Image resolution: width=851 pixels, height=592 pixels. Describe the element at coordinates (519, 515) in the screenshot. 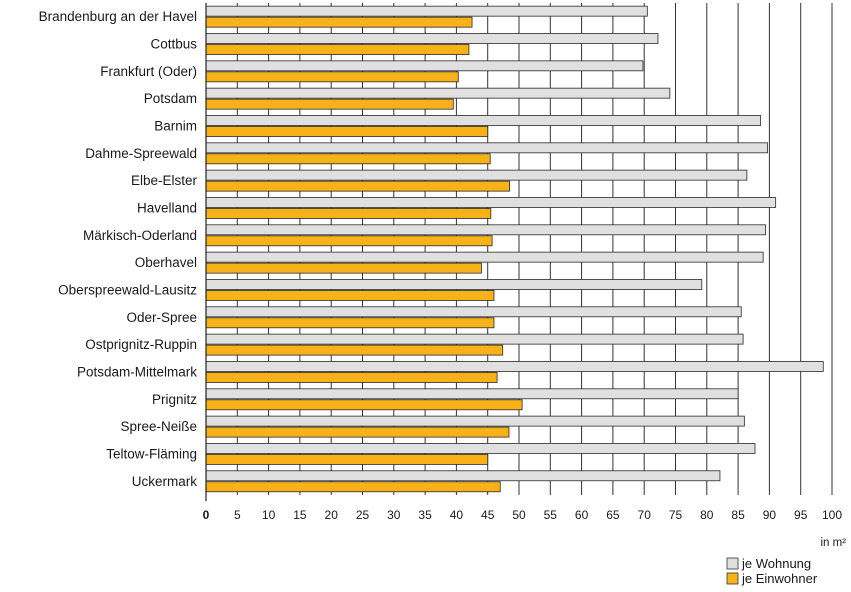

I see `x-tick-label: 50` at that location.